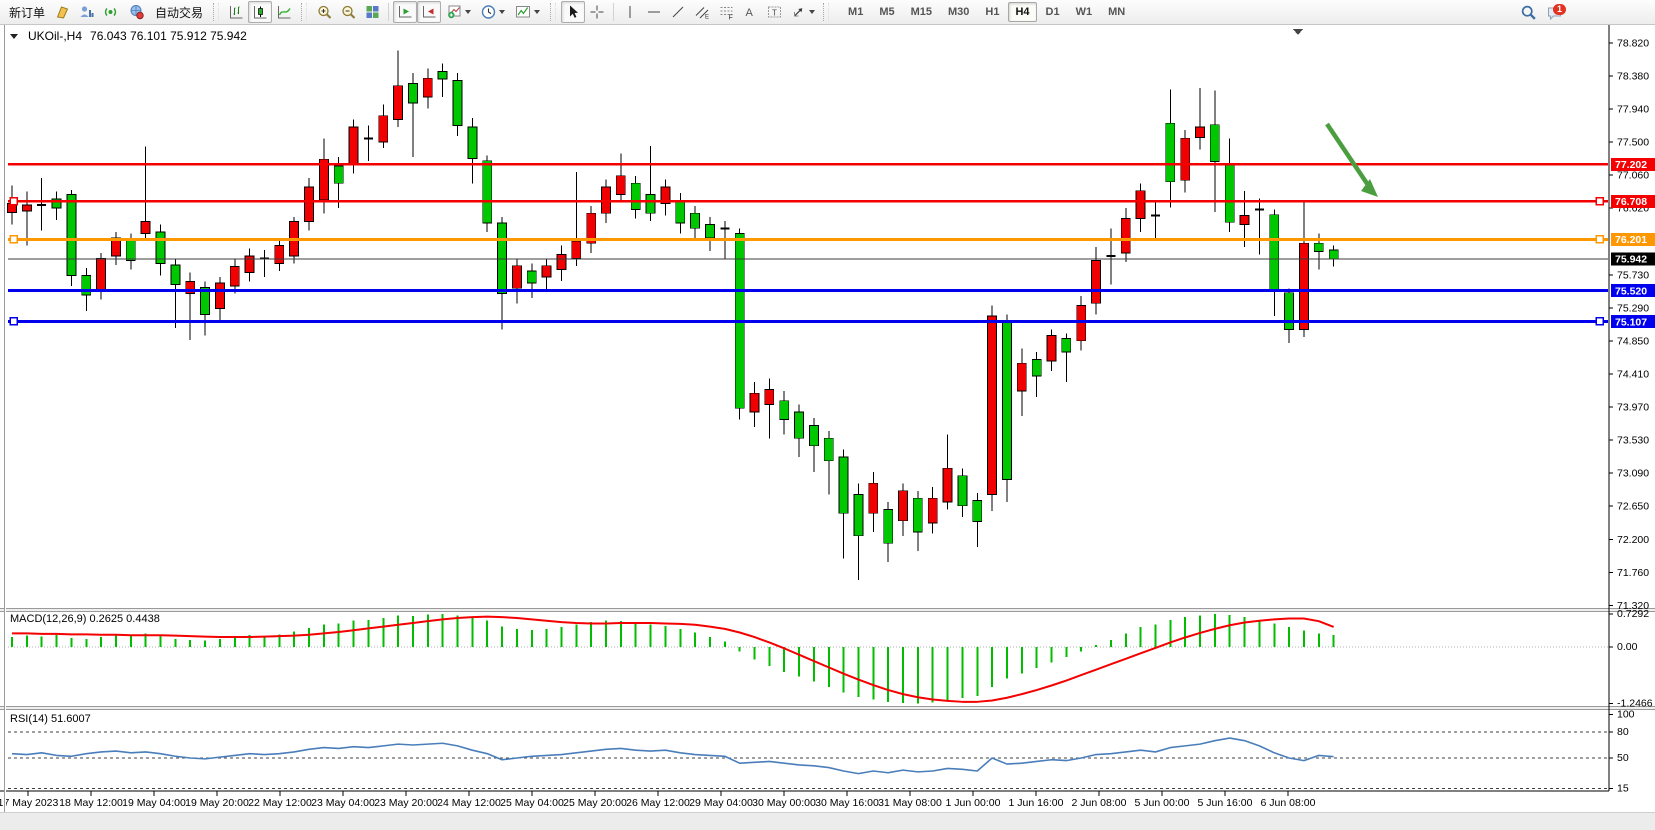 Image resolution: width=1655 pixels, height=830 pixels. What do you see at coordinates (27, 12) in the screenshot?
I see `new-order-button: 新订单` at bounding box center [27, 12].